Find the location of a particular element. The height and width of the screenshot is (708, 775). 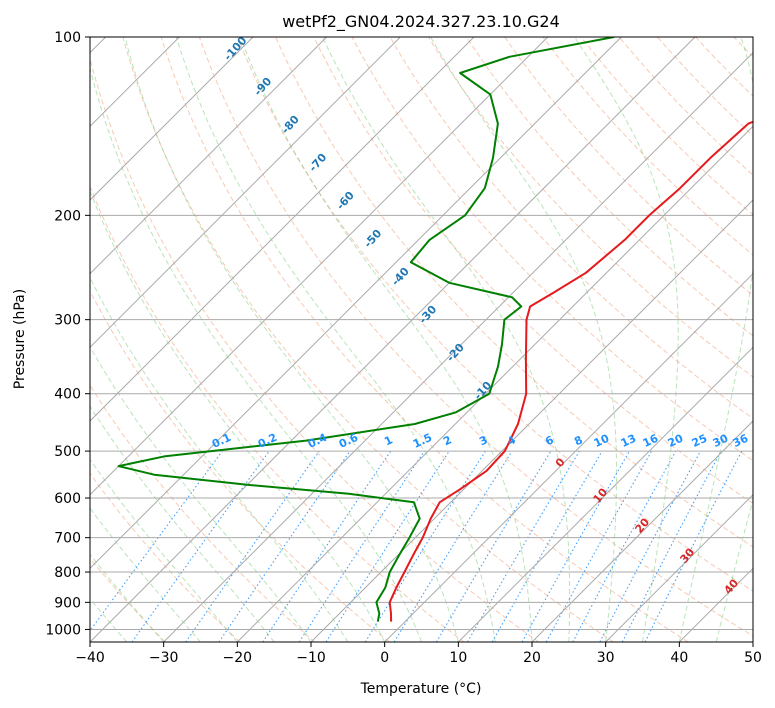

x-tick-label: 20 is located at coordinates (532, 658).